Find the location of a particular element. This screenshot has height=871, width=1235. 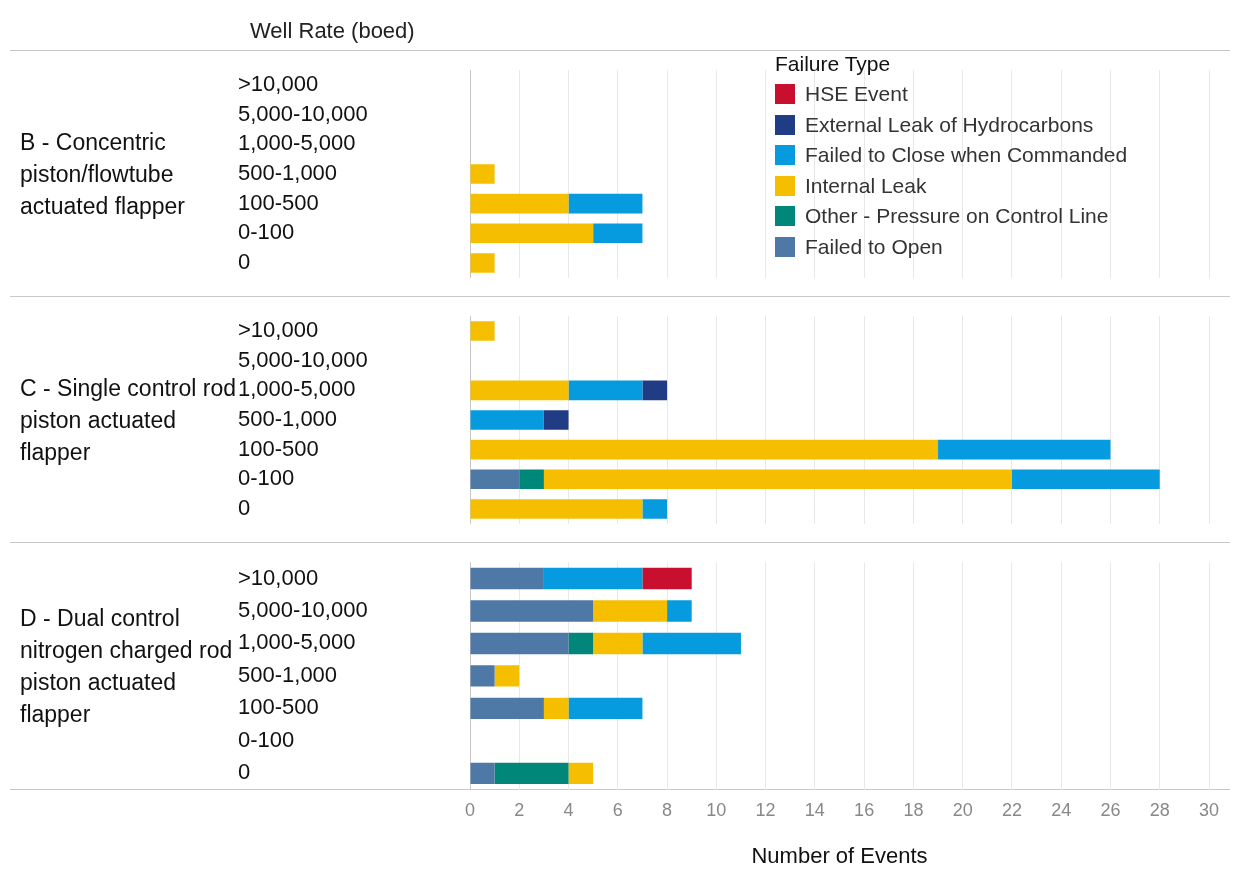

x-tick-label: 2 is located at coordinates (519, 809).